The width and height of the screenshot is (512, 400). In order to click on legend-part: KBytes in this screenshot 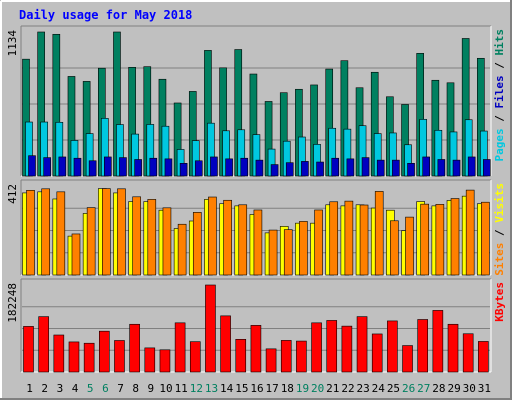, I will do `click(499, 302)`.